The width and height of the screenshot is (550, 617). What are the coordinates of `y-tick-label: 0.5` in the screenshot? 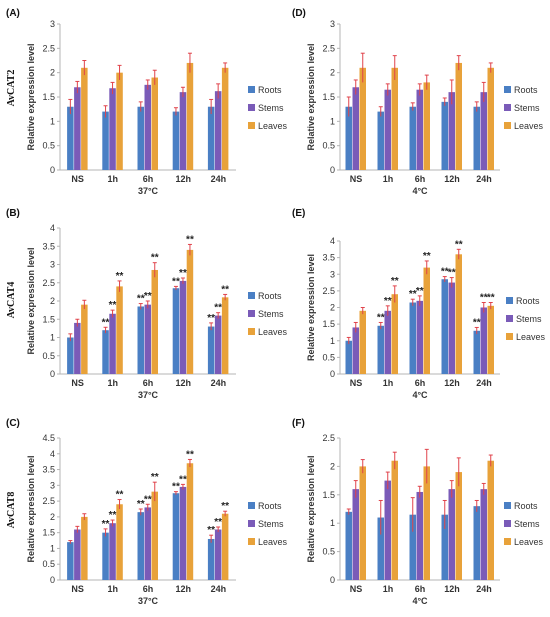 It's located at (328, 357).